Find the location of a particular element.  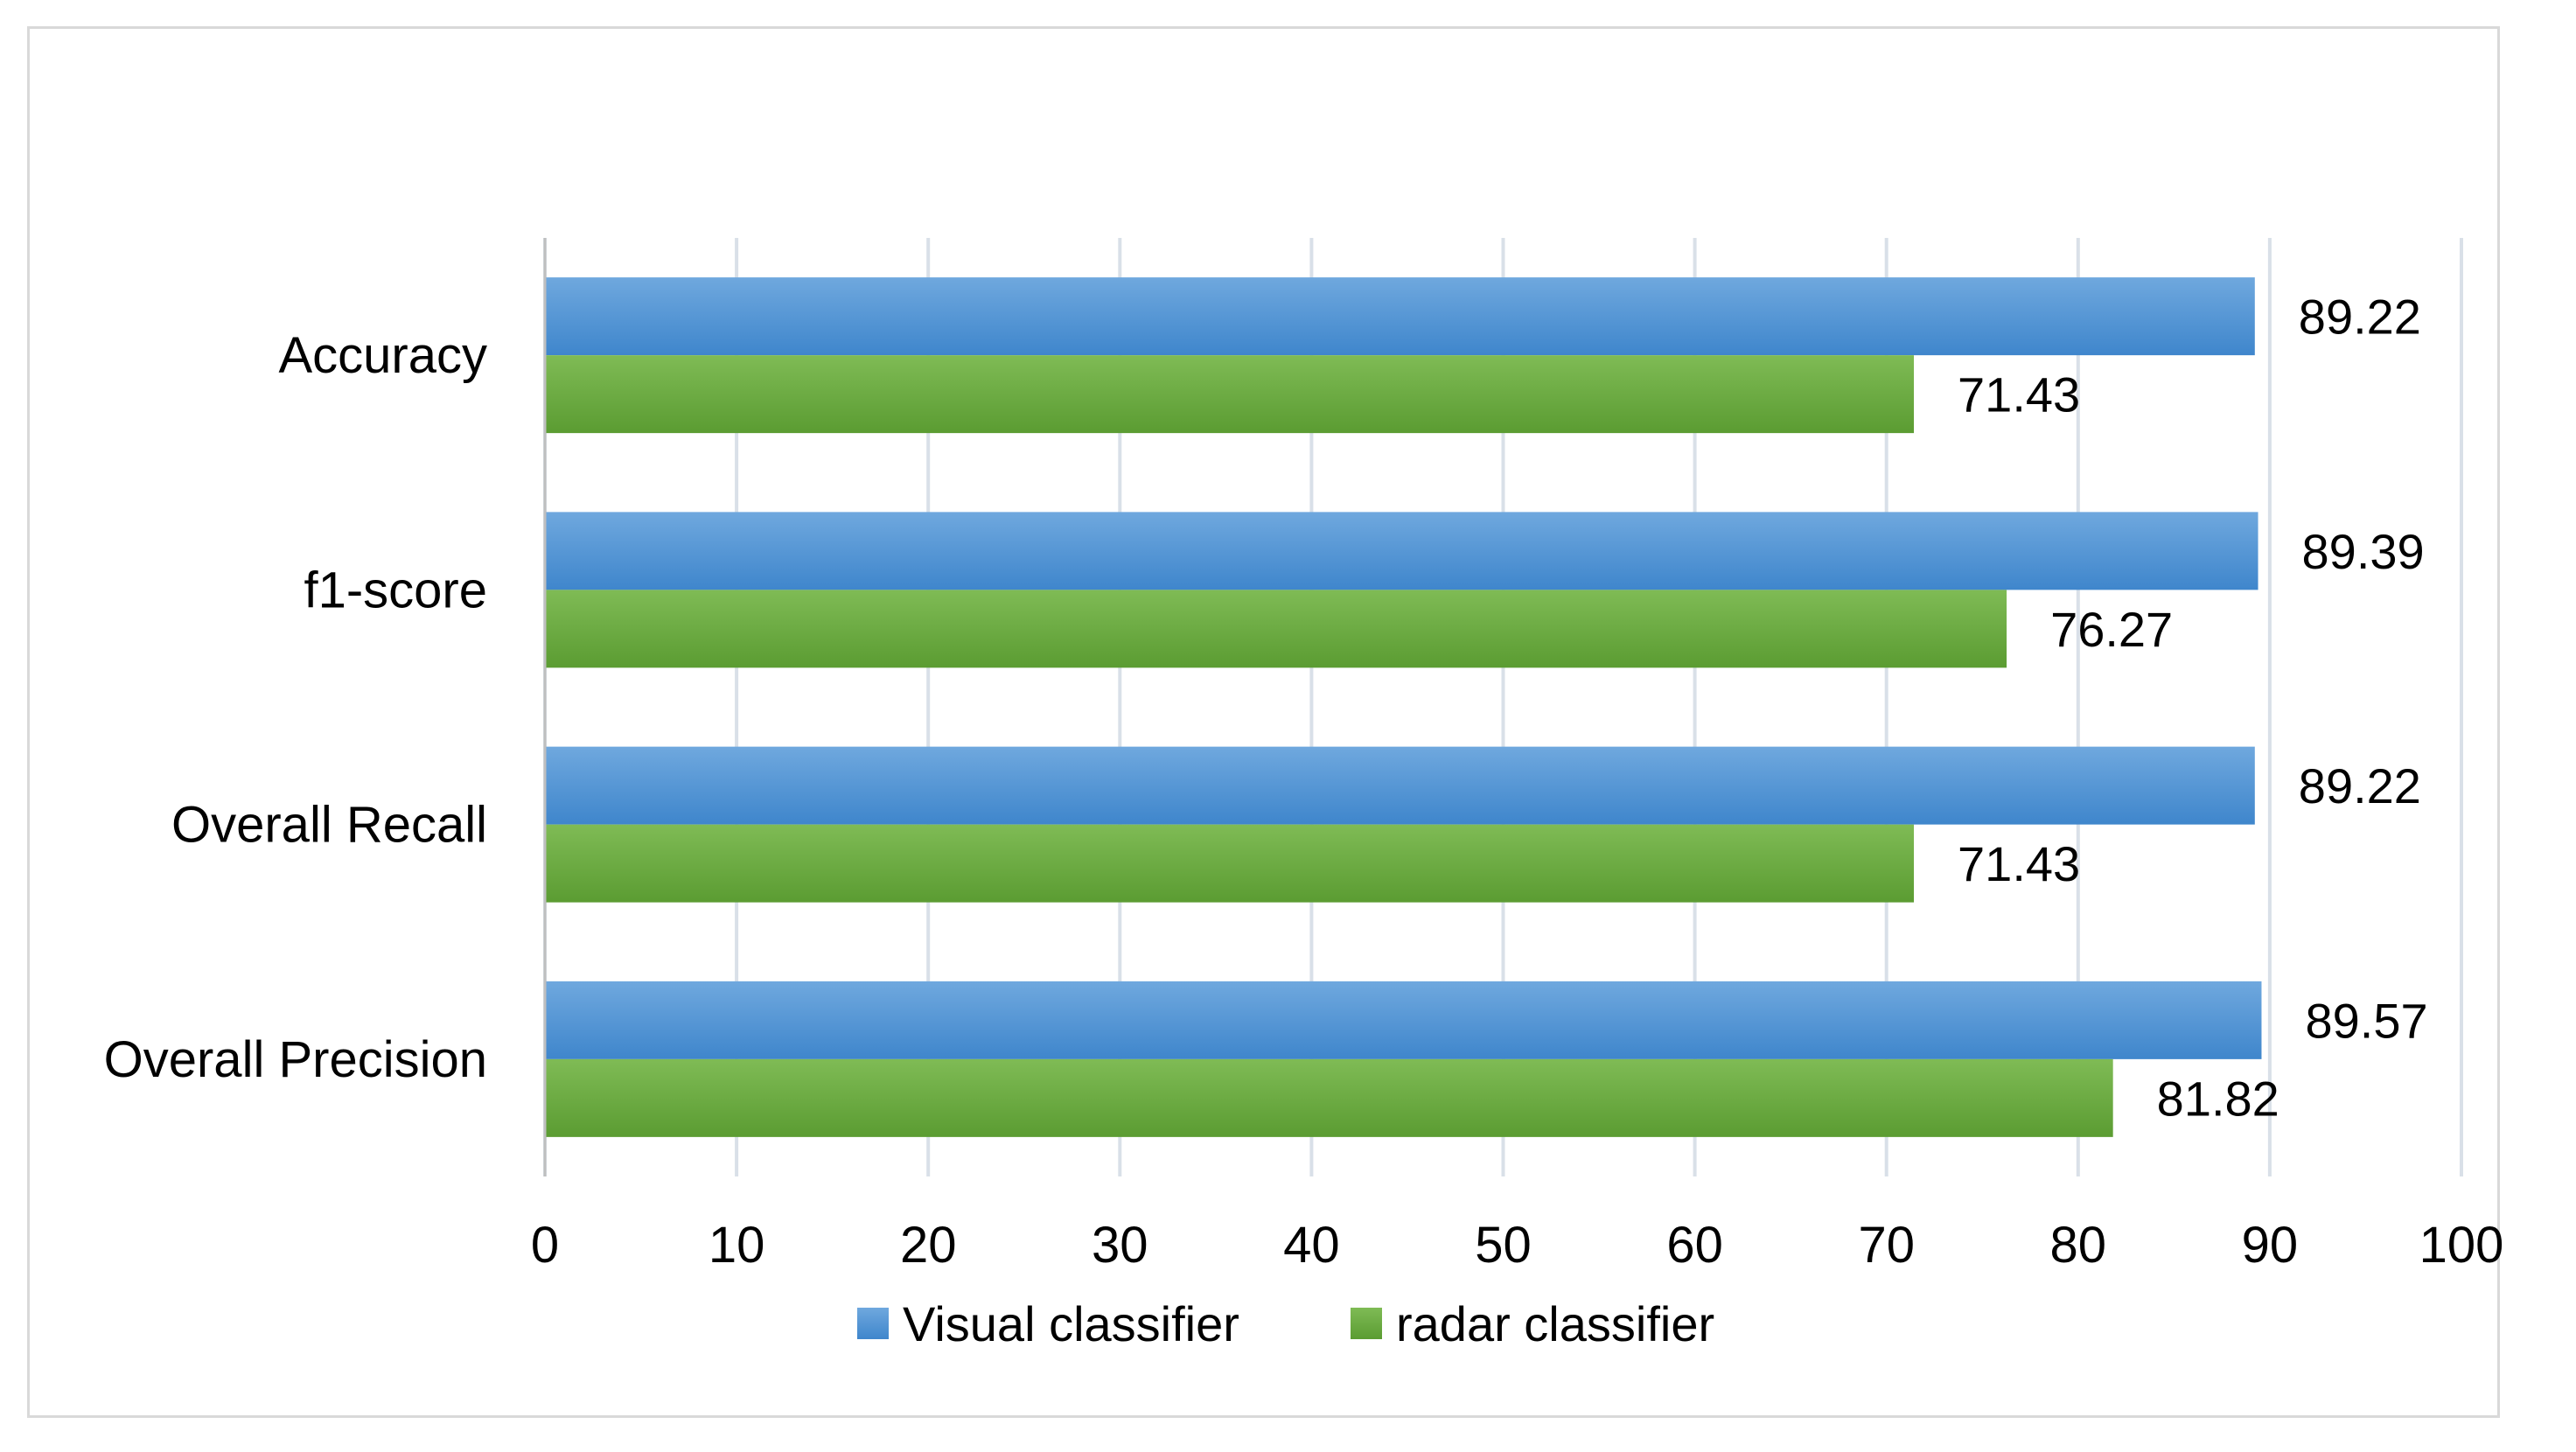

data-label: 76.27 is located at coordinates (2111, 629).